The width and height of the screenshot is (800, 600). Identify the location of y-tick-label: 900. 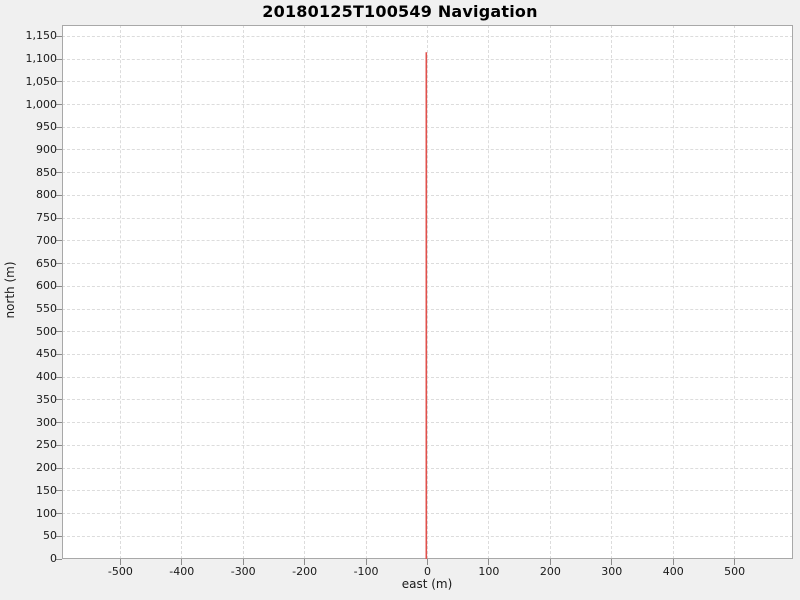
(46, 149).